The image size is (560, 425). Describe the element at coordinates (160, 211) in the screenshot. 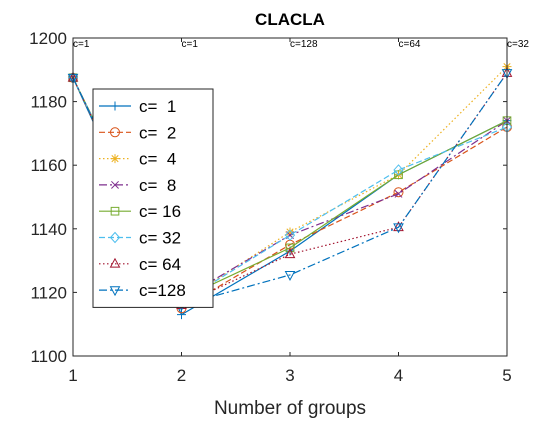

I see `legend-label: c= 16` at that location.